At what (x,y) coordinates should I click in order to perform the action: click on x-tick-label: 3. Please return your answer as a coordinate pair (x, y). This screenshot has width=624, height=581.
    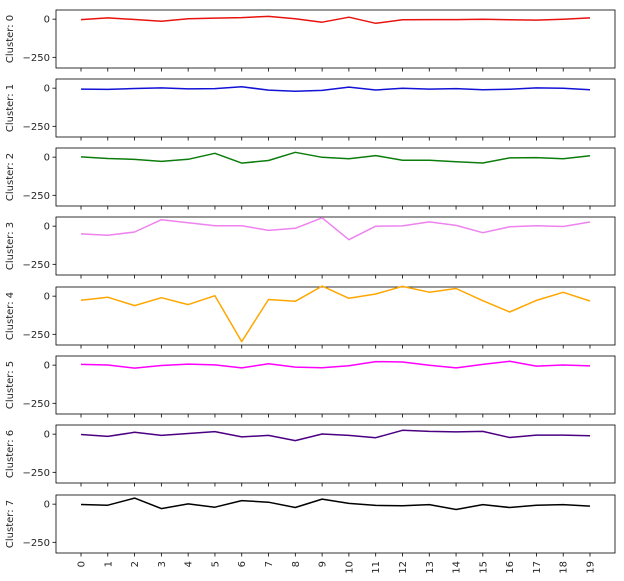
    Looking at the image, I should click on (162, 564).